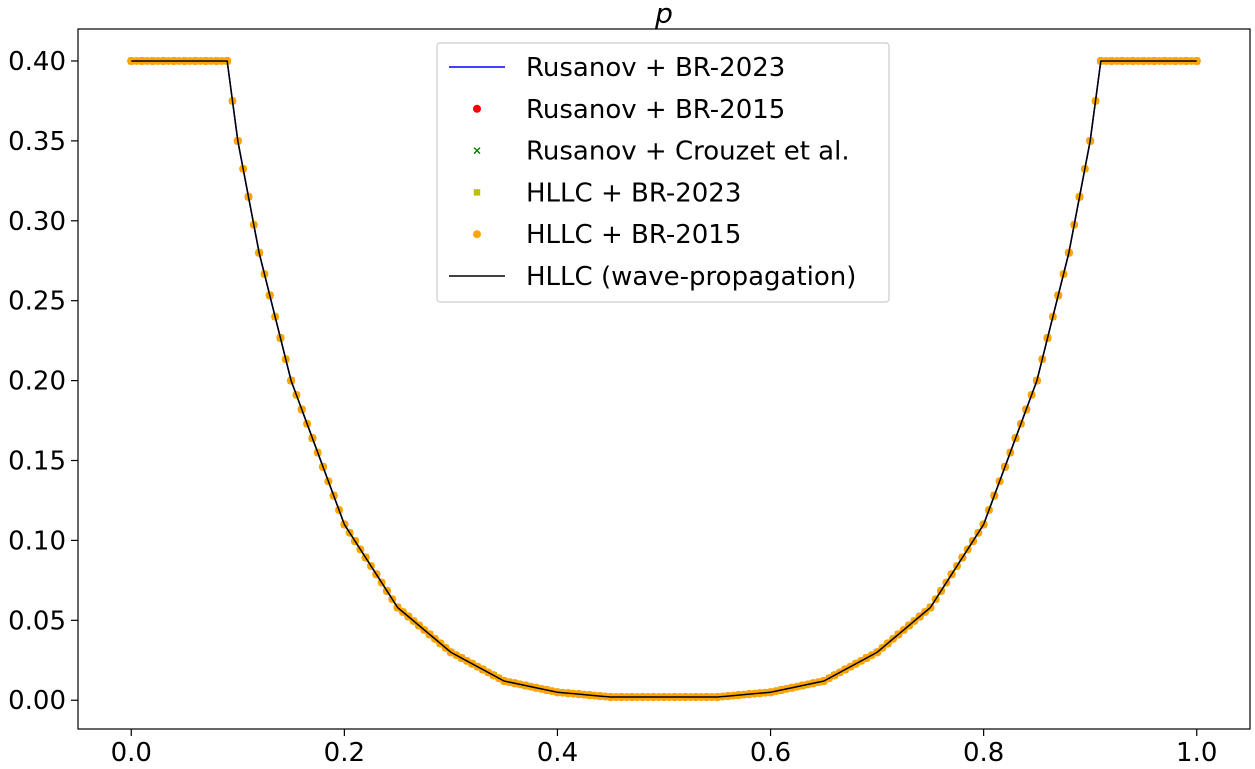 The height and width of the screenshot is (769, 1255). What do you see at coordinates (691, 277) in the screenshot?
I see `legend-label: HLLC (wave-propagation)` at bounding box center [691, 277].